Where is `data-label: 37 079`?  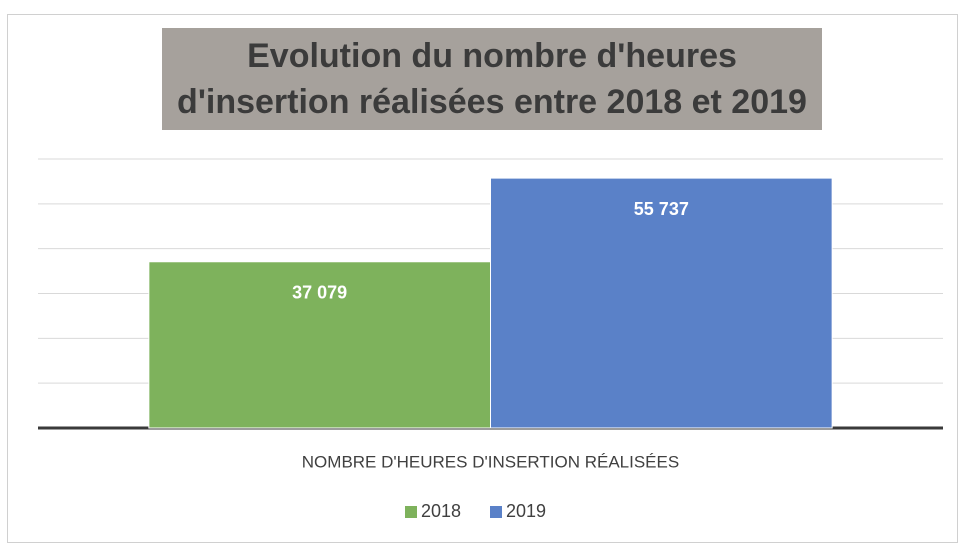
data-label: 37 079 is located at coordinates (319, 293).